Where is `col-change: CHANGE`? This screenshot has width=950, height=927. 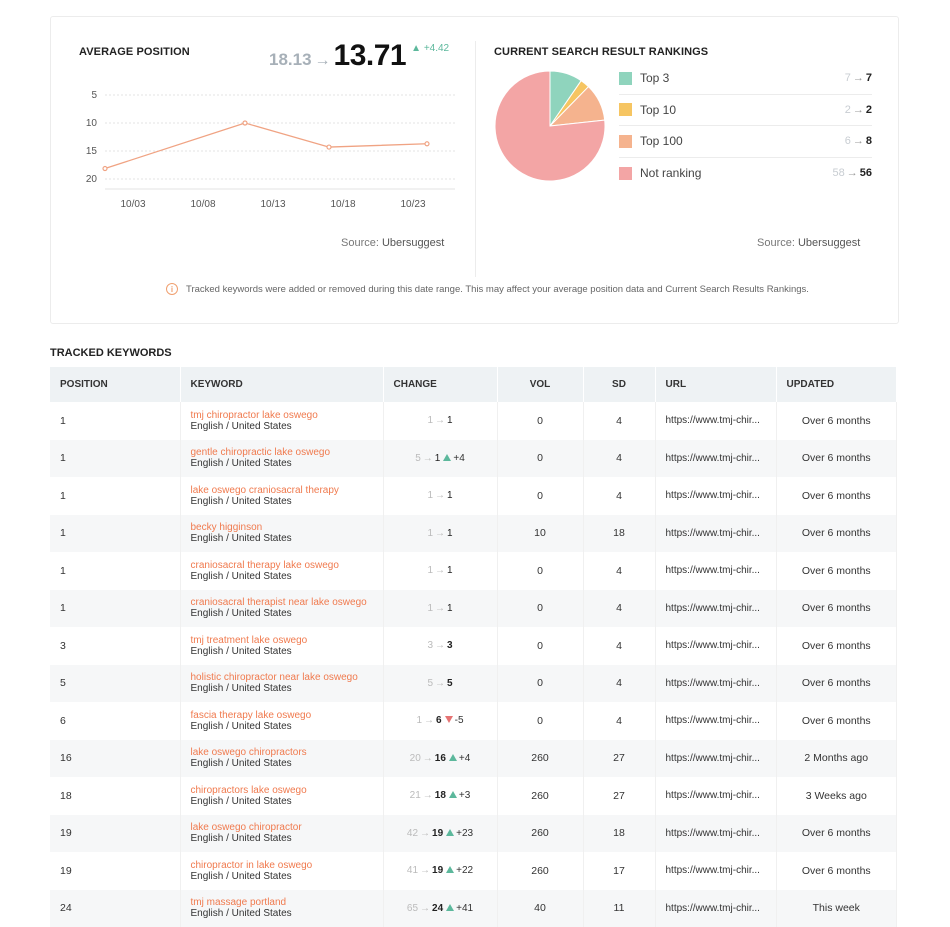 col-change: CHANGE is located at coordinates (440, 384).